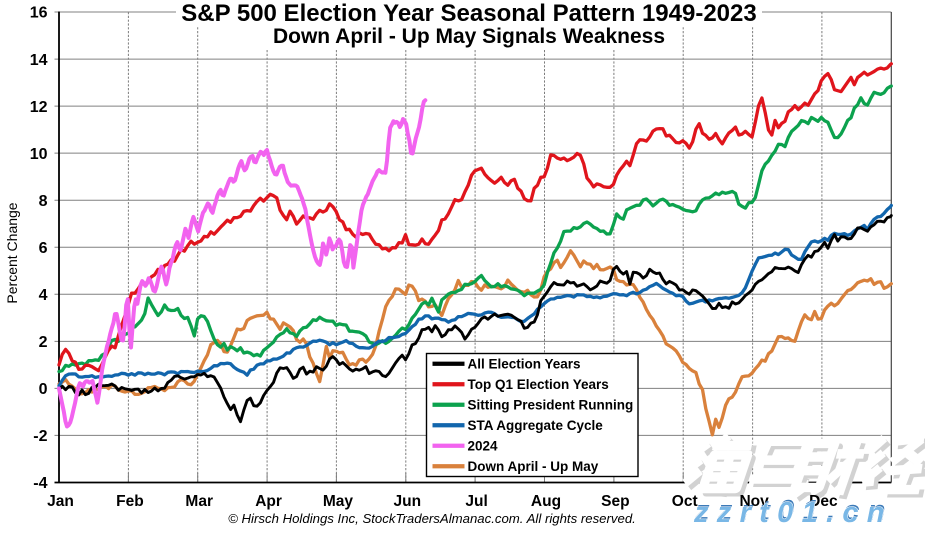  What do you see at coordinates (43, 248) in the screenshot?
I see `svg-text: 6` at bounding box center [43, 248].